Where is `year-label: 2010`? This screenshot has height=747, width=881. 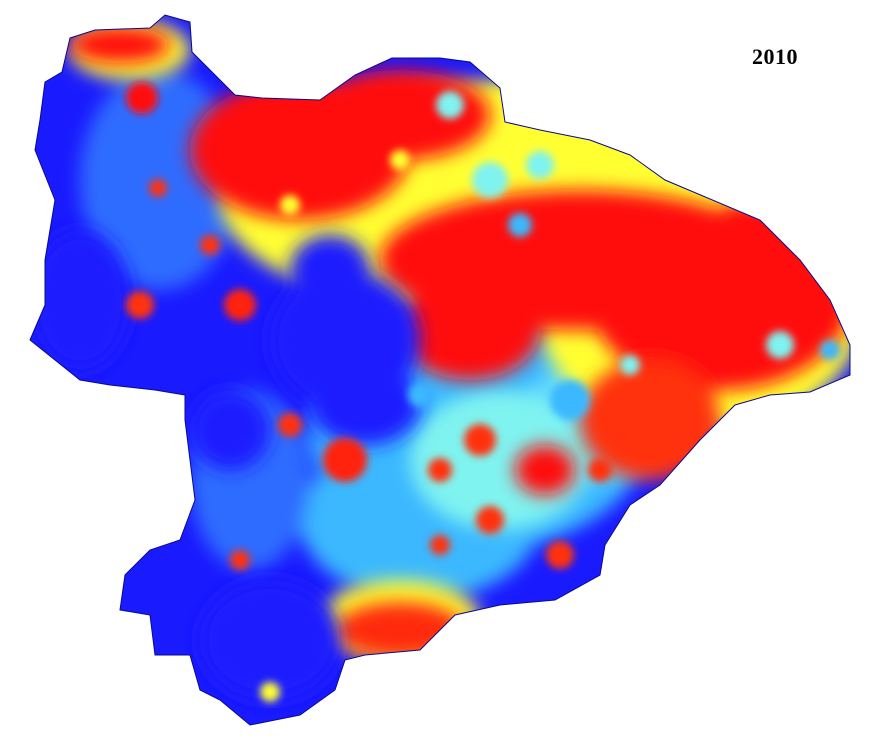 year-label: 2010 is located at coordinates (775, 56).